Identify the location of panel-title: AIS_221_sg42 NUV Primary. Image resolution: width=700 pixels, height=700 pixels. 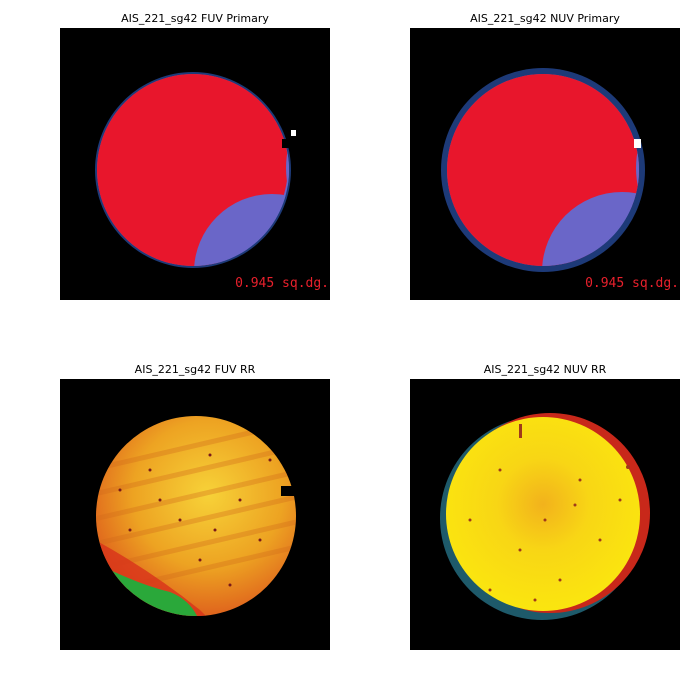
(545, 18).